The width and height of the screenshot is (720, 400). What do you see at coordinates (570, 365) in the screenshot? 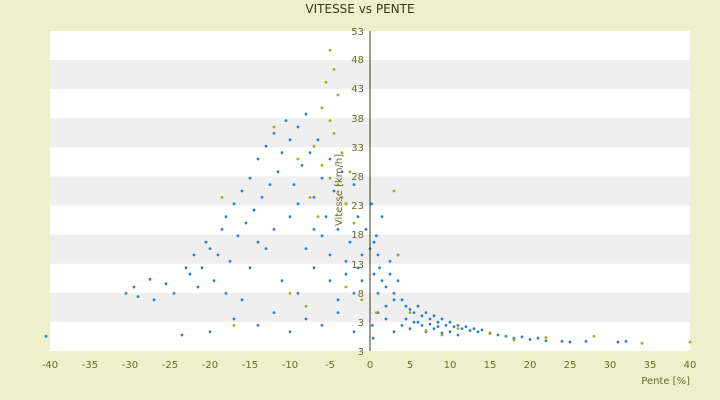
I see `x-tick-label: 25` at bounding box center [570, 365].